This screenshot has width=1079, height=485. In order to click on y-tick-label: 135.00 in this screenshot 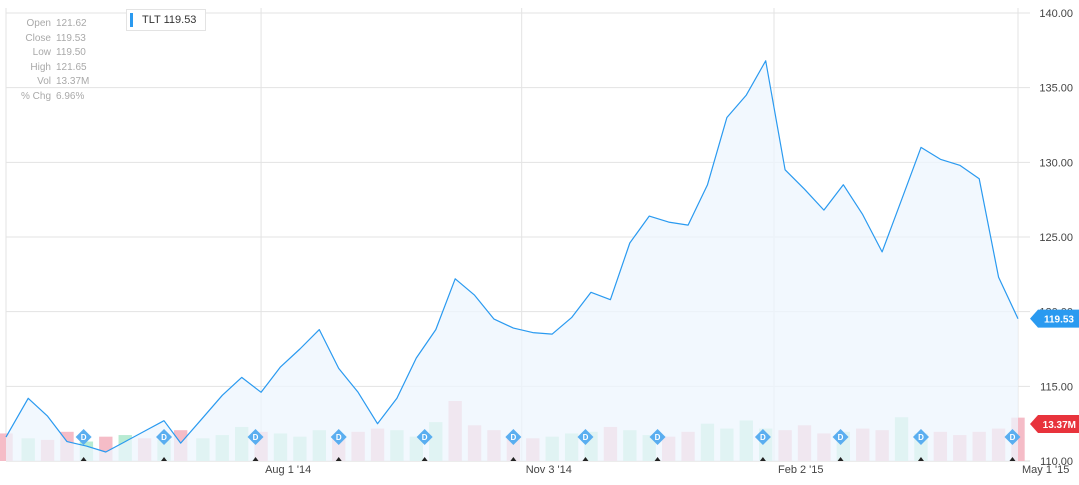, I will do `click(1056, 89)`.